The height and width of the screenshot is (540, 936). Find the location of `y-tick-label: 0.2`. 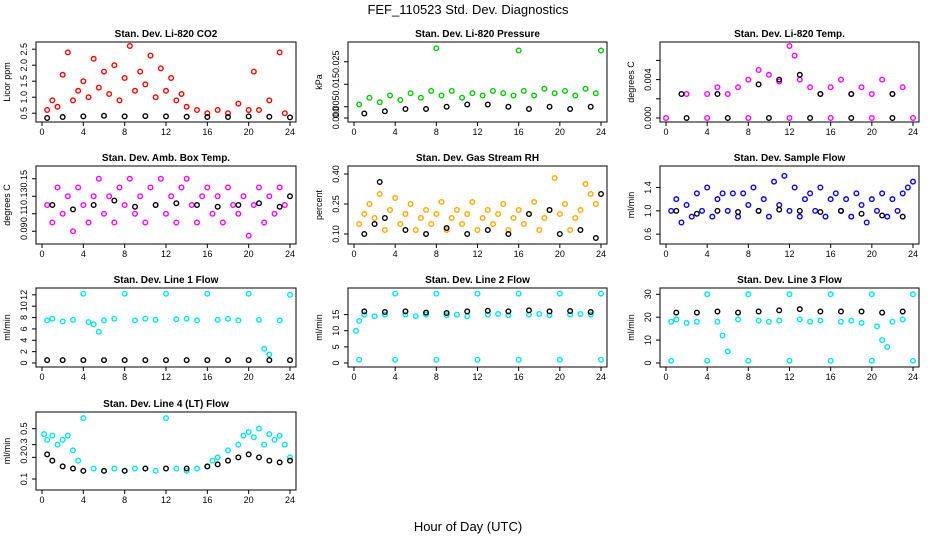

y-tick-label: 0.2 is located at coordinates (24, 457).